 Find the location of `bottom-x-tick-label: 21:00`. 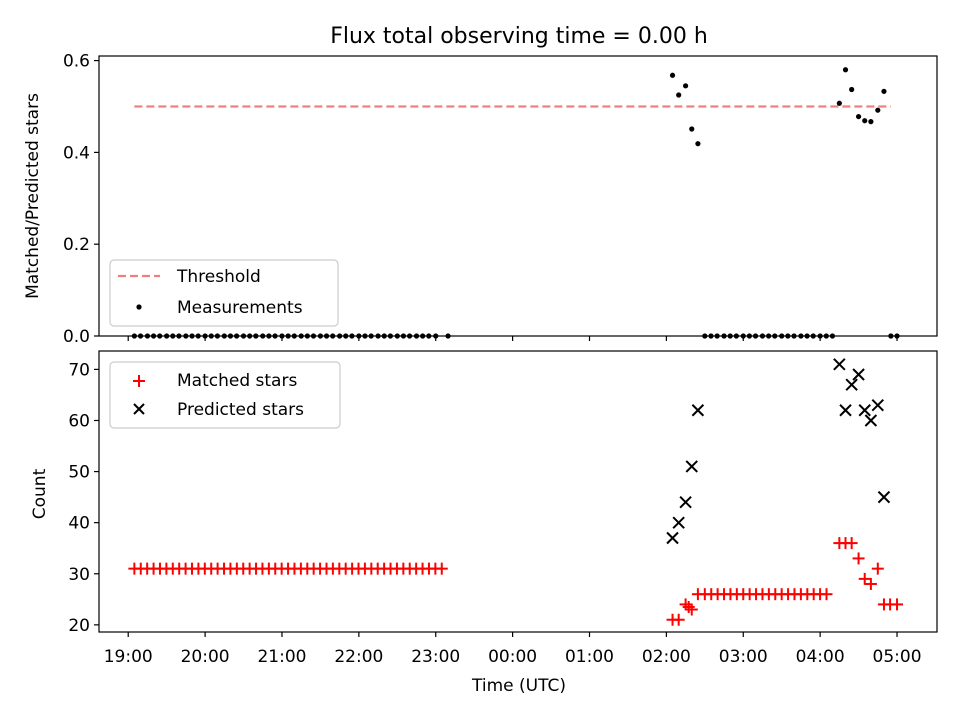

bottom-x-tick-label: 21:00 is located at coordinates (281, 657).